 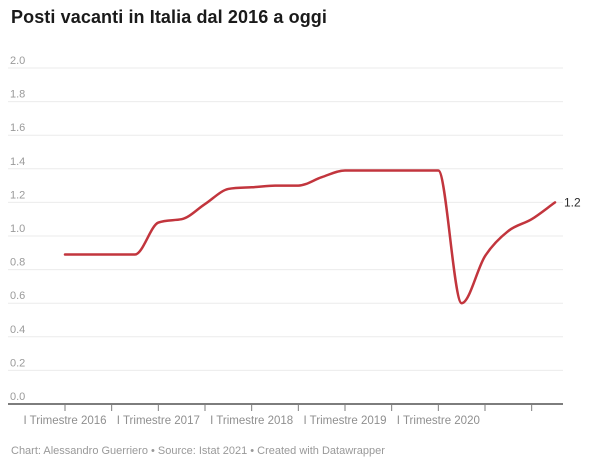 I want to click on y-axis-label: 1.8, so click(x=17, y=95).